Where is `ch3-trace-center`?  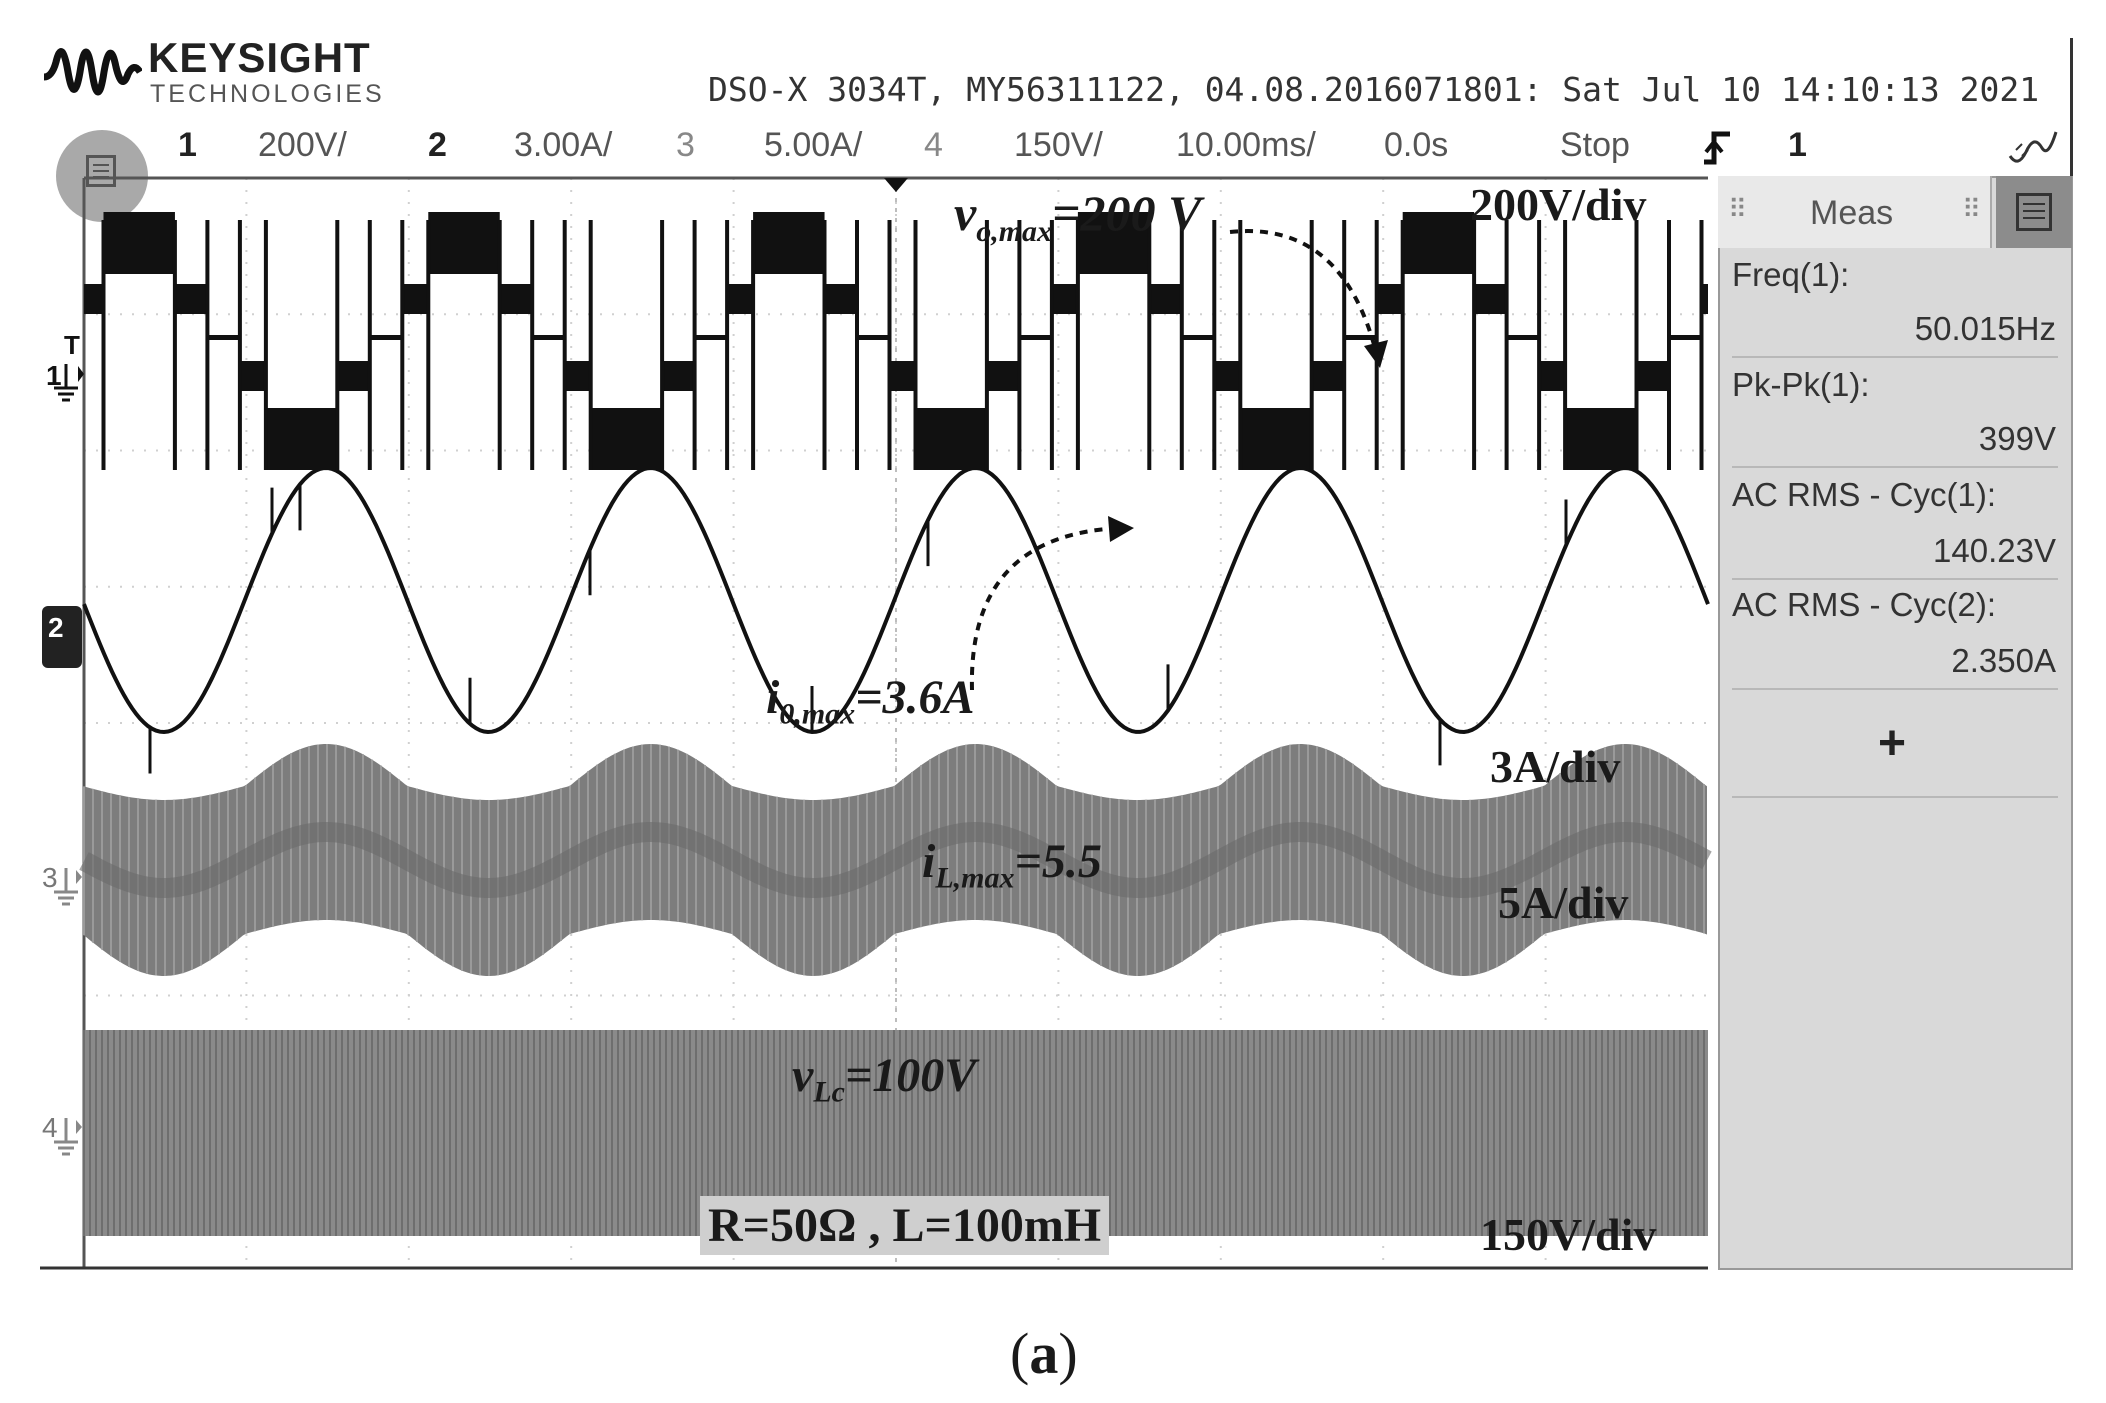 ch3-trace-center is located at coordinates (895, 860).